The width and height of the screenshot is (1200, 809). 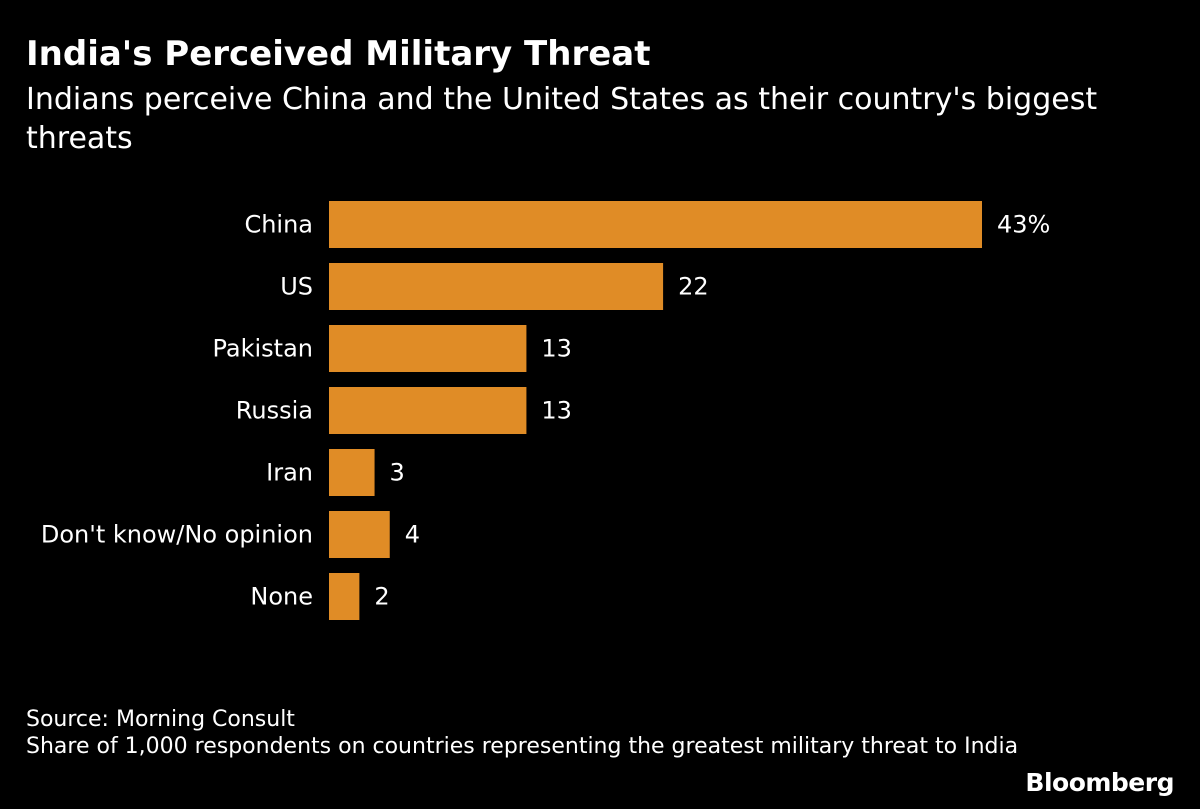 I want to click on bloomberg-logo: Bloomberg, so click(x=1099, y=782).